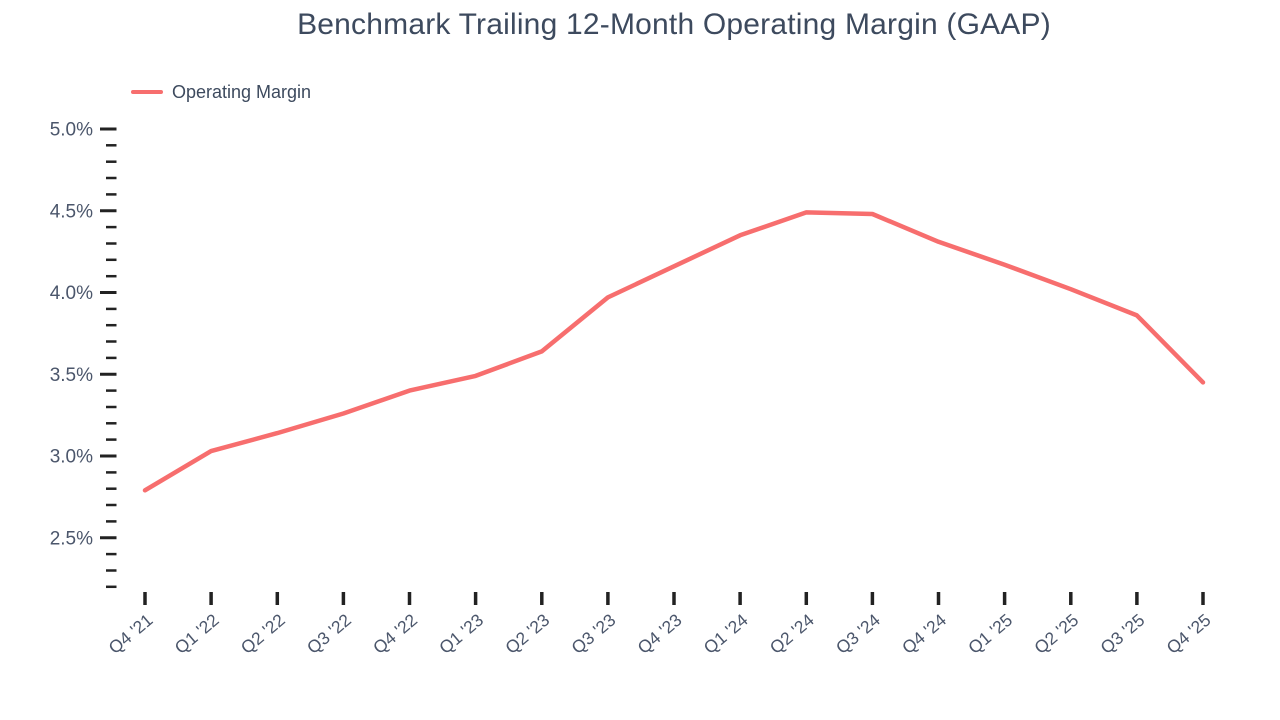 Image resolution: width=1280 pixels, height=720 pixels. I want to click on x-axis-label: Q3 '22, so click(329, 634).